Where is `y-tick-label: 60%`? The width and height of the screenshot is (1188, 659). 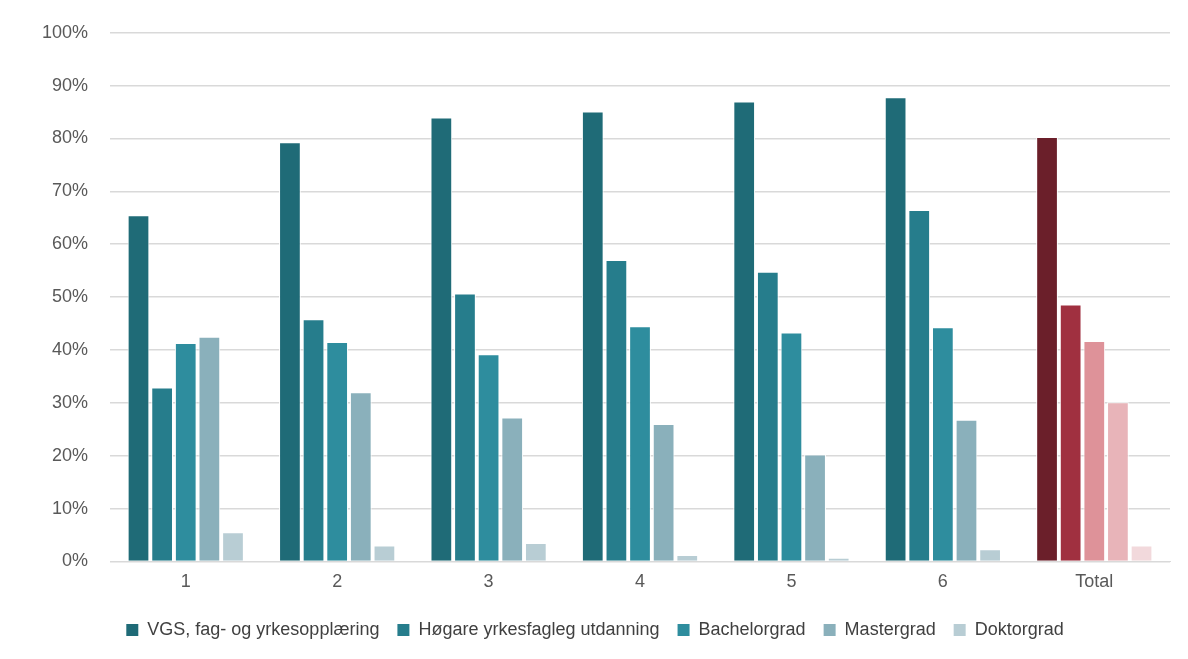
y-tick-label: 60% is located at coordinates (70, 243).